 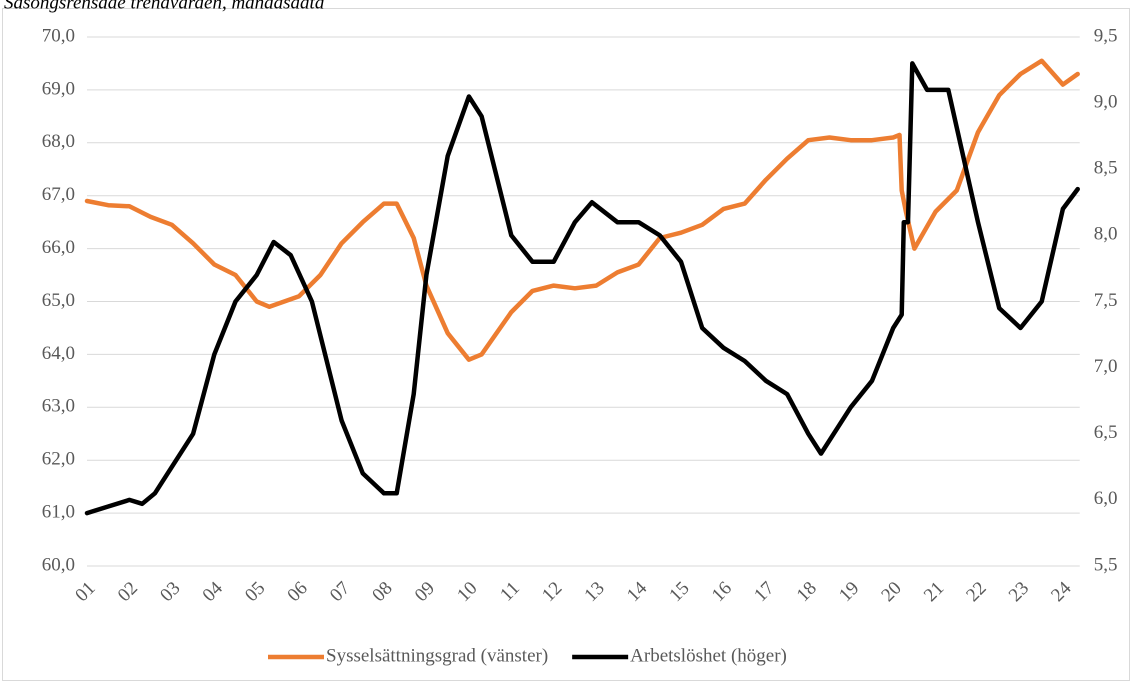 What do you see at coordinates (1106, 35) in the screenshot?
I see `y2-tick-label: 9,5` at bounding box center [1106, 35].